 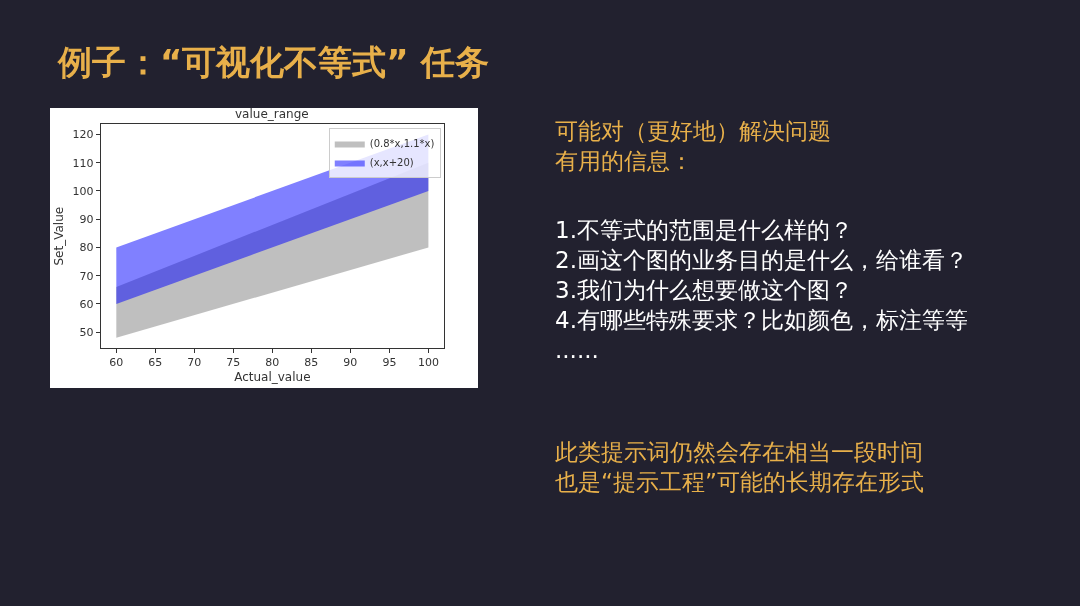 What do you see at coordinates (233, 363) in the screenshot?
I see `x-tick-label: 75` at bounding box center [233, 363].